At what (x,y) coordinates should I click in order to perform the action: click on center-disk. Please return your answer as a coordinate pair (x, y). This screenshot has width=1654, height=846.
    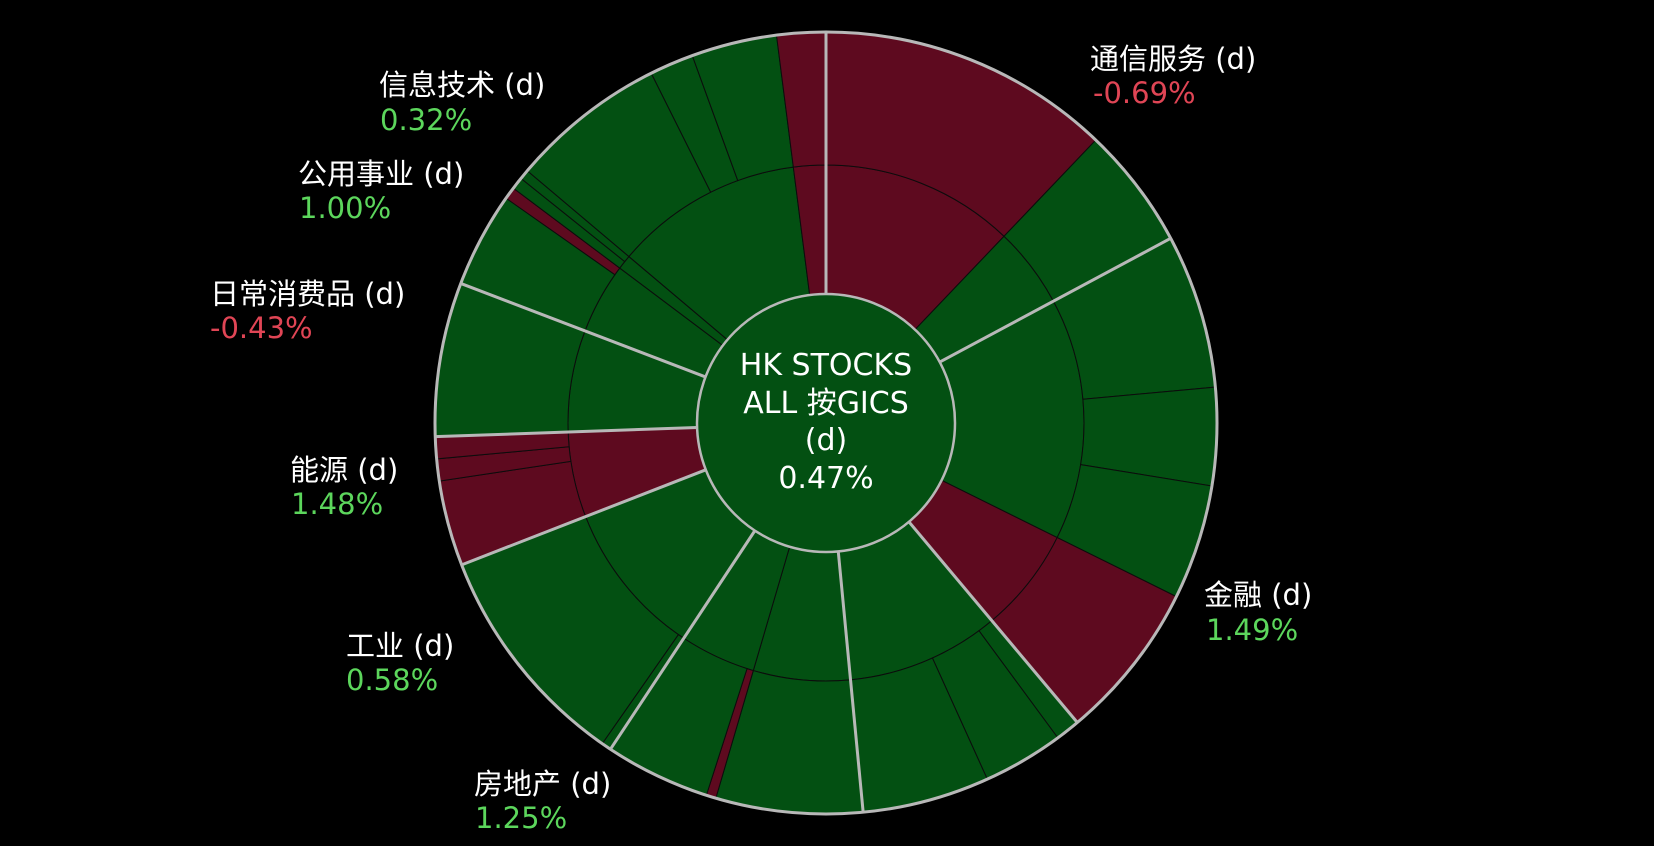
    Looking at the image, I should click on (826, 423).